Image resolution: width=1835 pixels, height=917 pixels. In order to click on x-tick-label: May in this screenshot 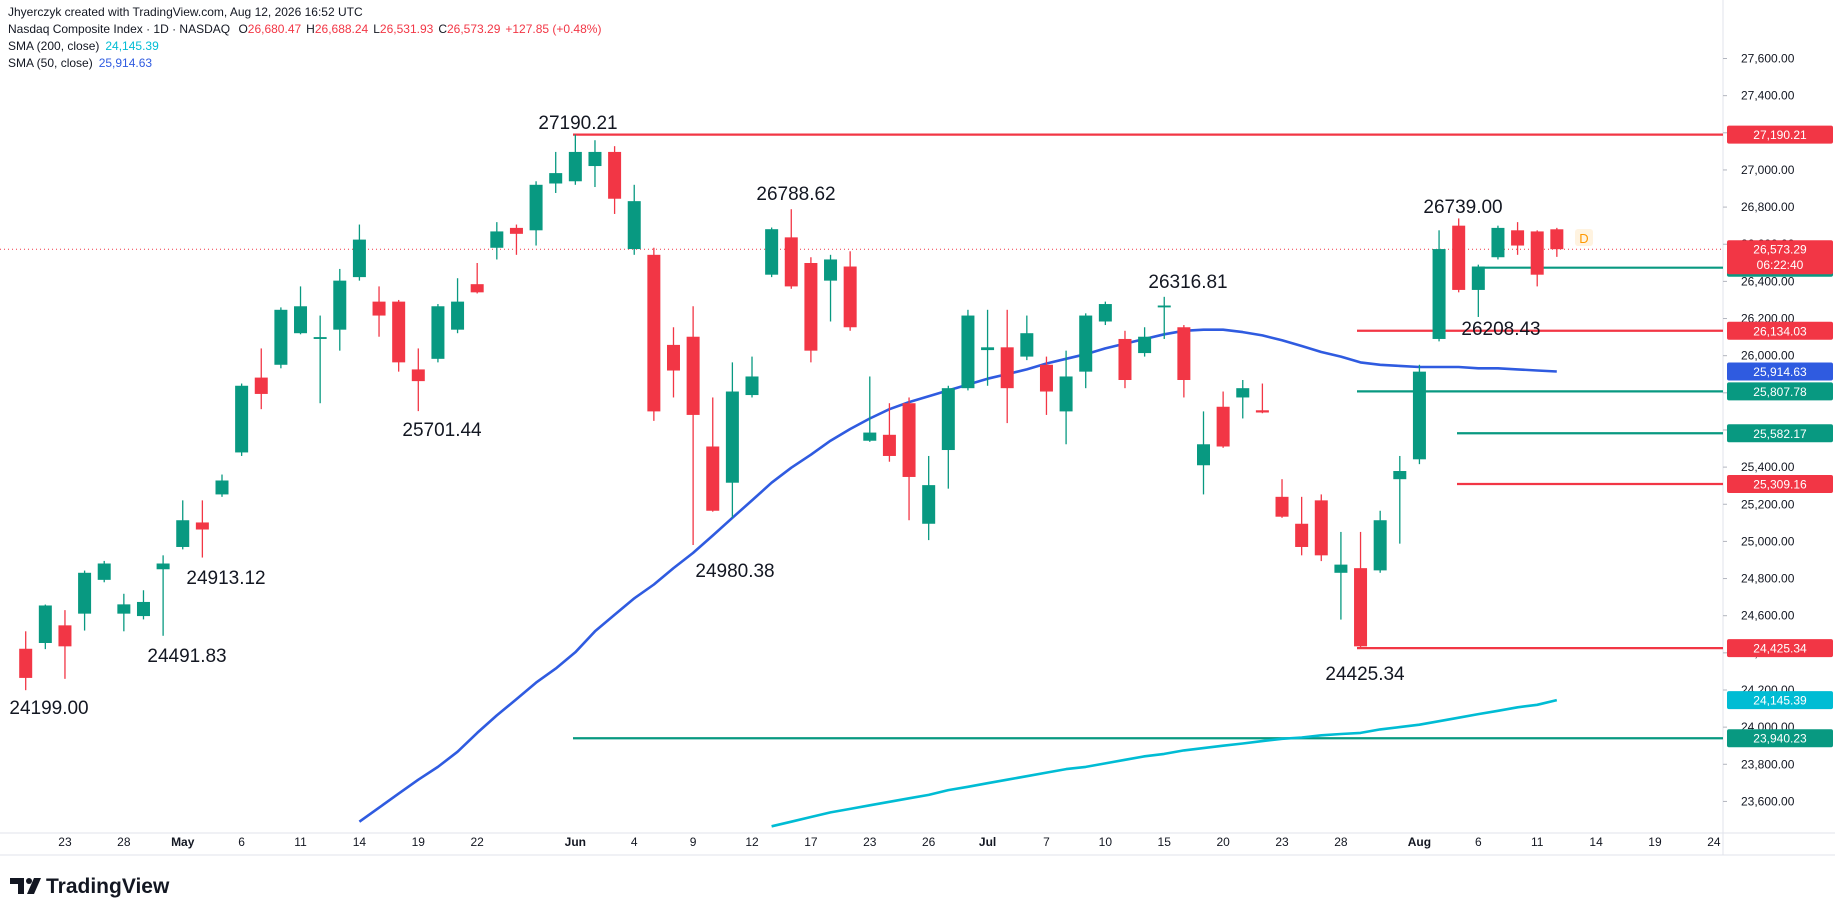, I will do `click(183, 842)`.